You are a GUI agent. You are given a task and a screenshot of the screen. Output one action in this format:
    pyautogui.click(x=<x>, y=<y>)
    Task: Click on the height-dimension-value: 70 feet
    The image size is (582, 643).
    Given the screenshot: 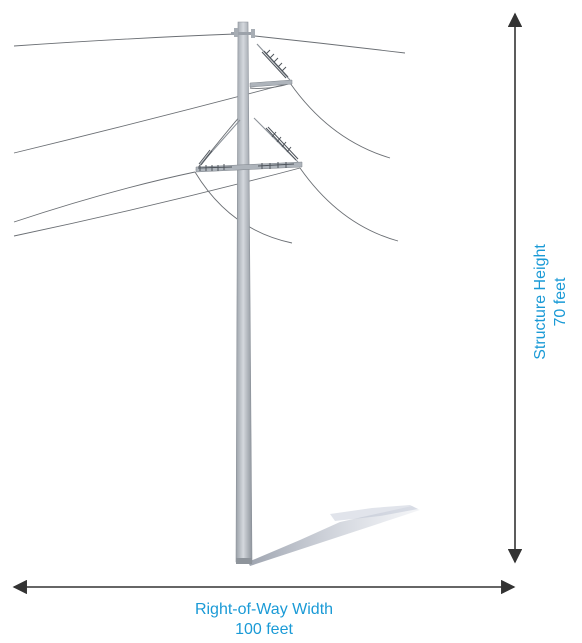 What is the action you would take?
    pyautogui.click(x=560, y=301)
    